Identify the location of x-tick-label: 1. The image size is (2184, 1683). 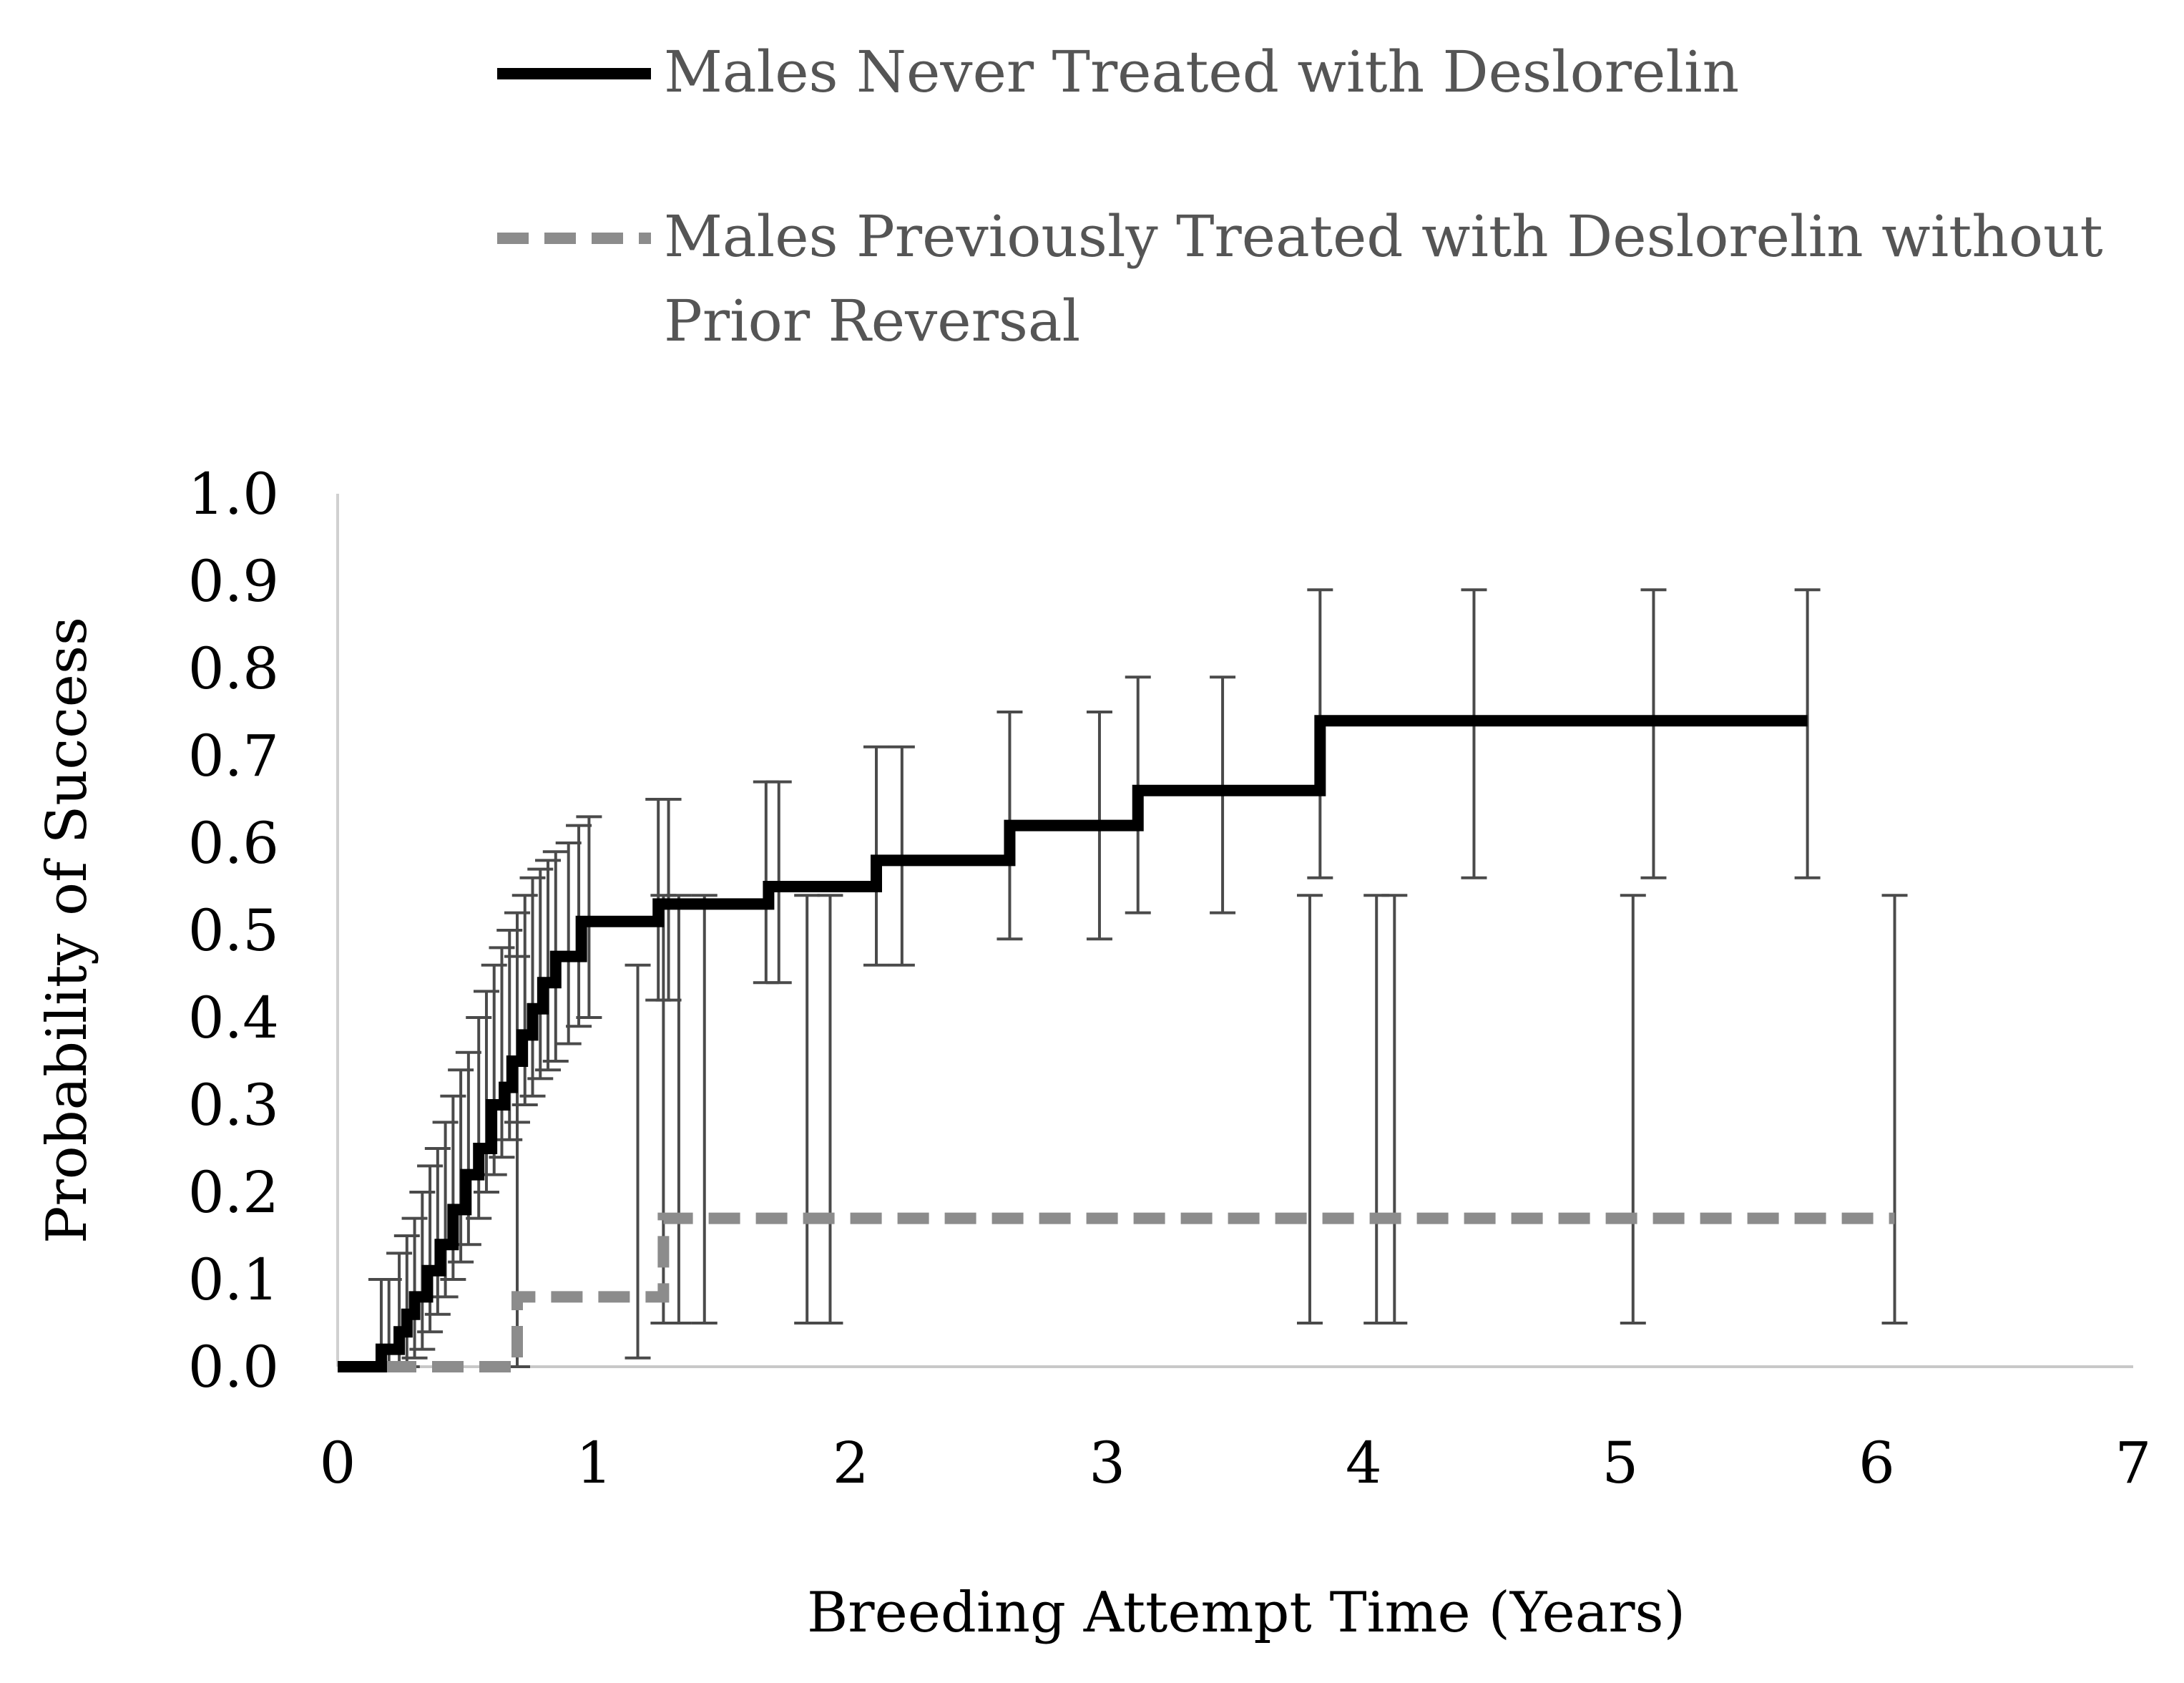
(594, 1463).